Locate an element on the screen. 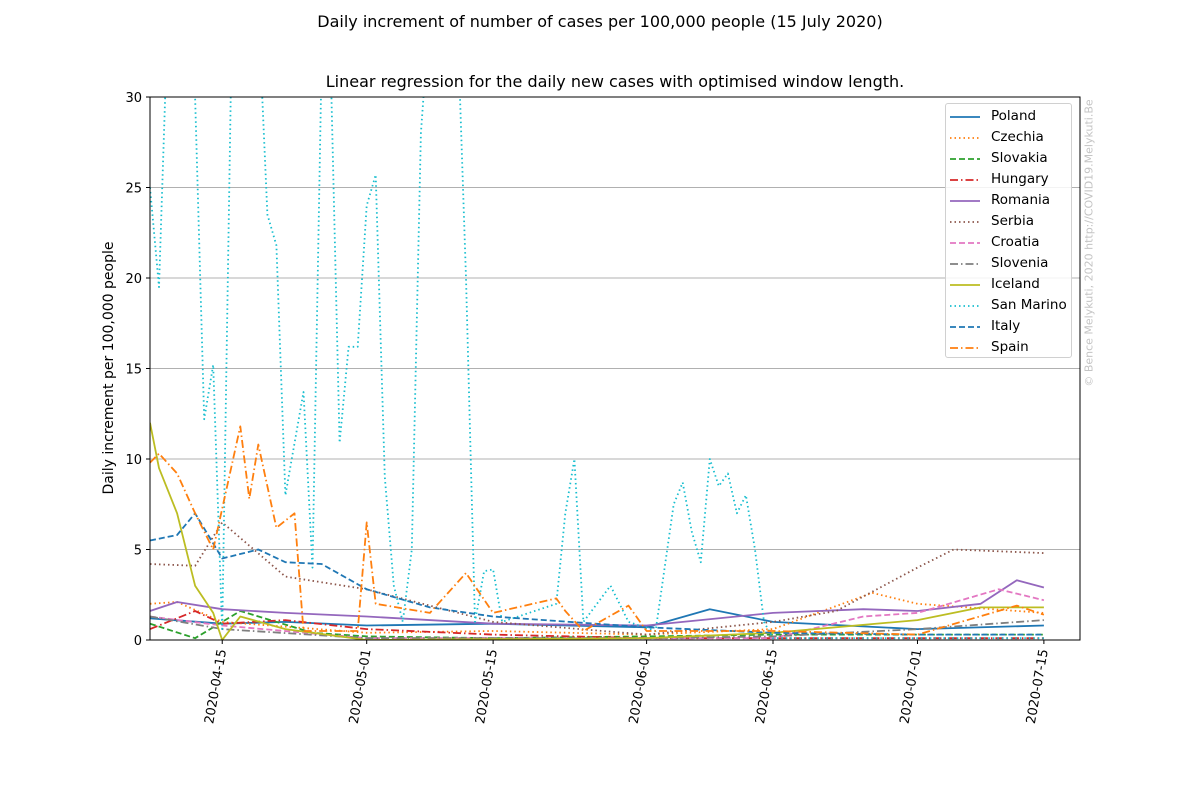  legend-item: Poland is located at coordinates (1008, 117).